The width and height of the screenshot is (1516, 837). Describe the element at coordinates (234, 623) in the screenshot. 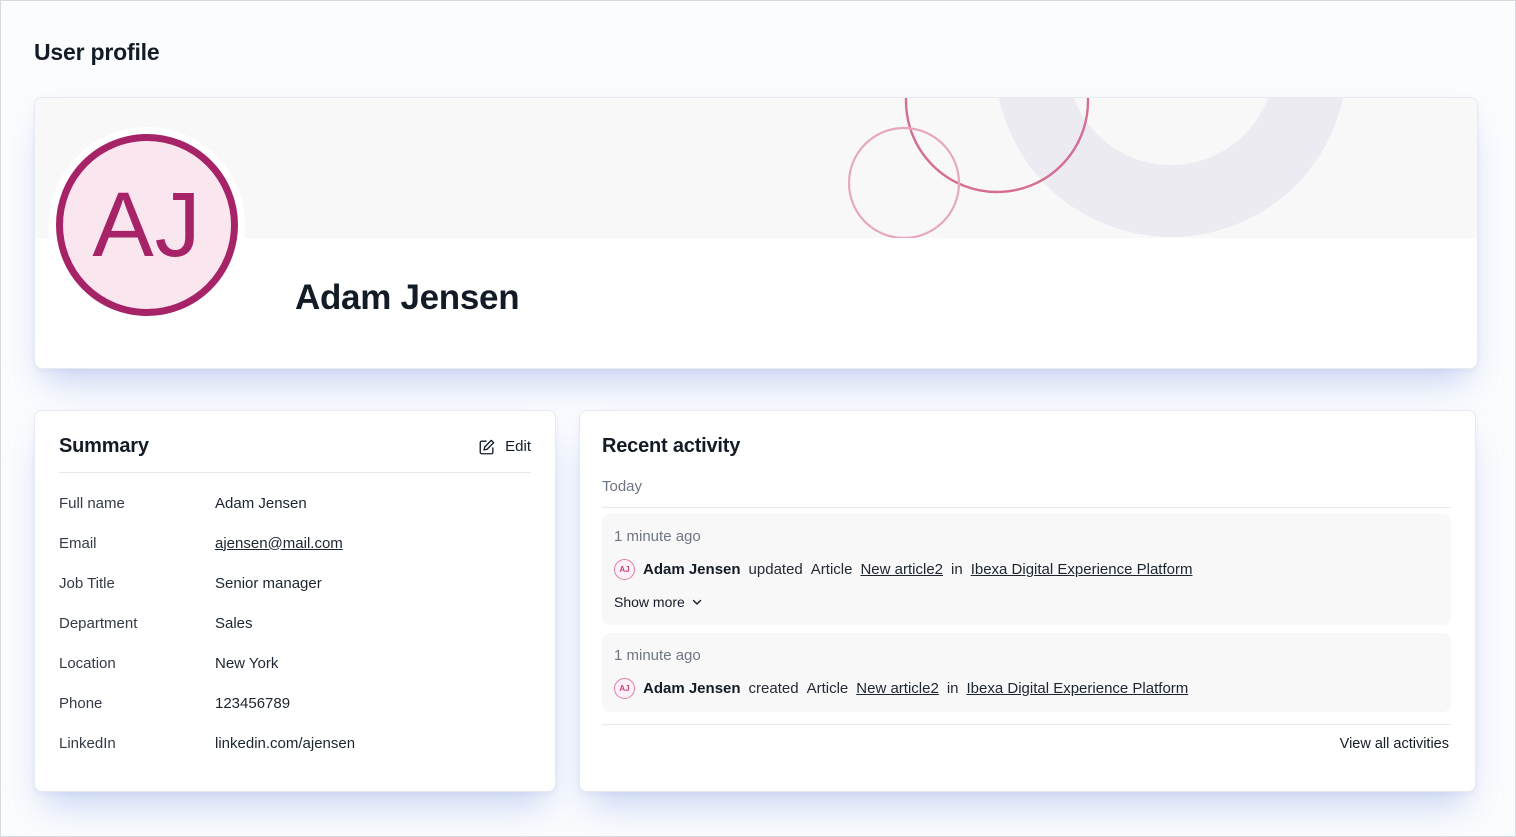

I see `field-value: Sales` at that location.